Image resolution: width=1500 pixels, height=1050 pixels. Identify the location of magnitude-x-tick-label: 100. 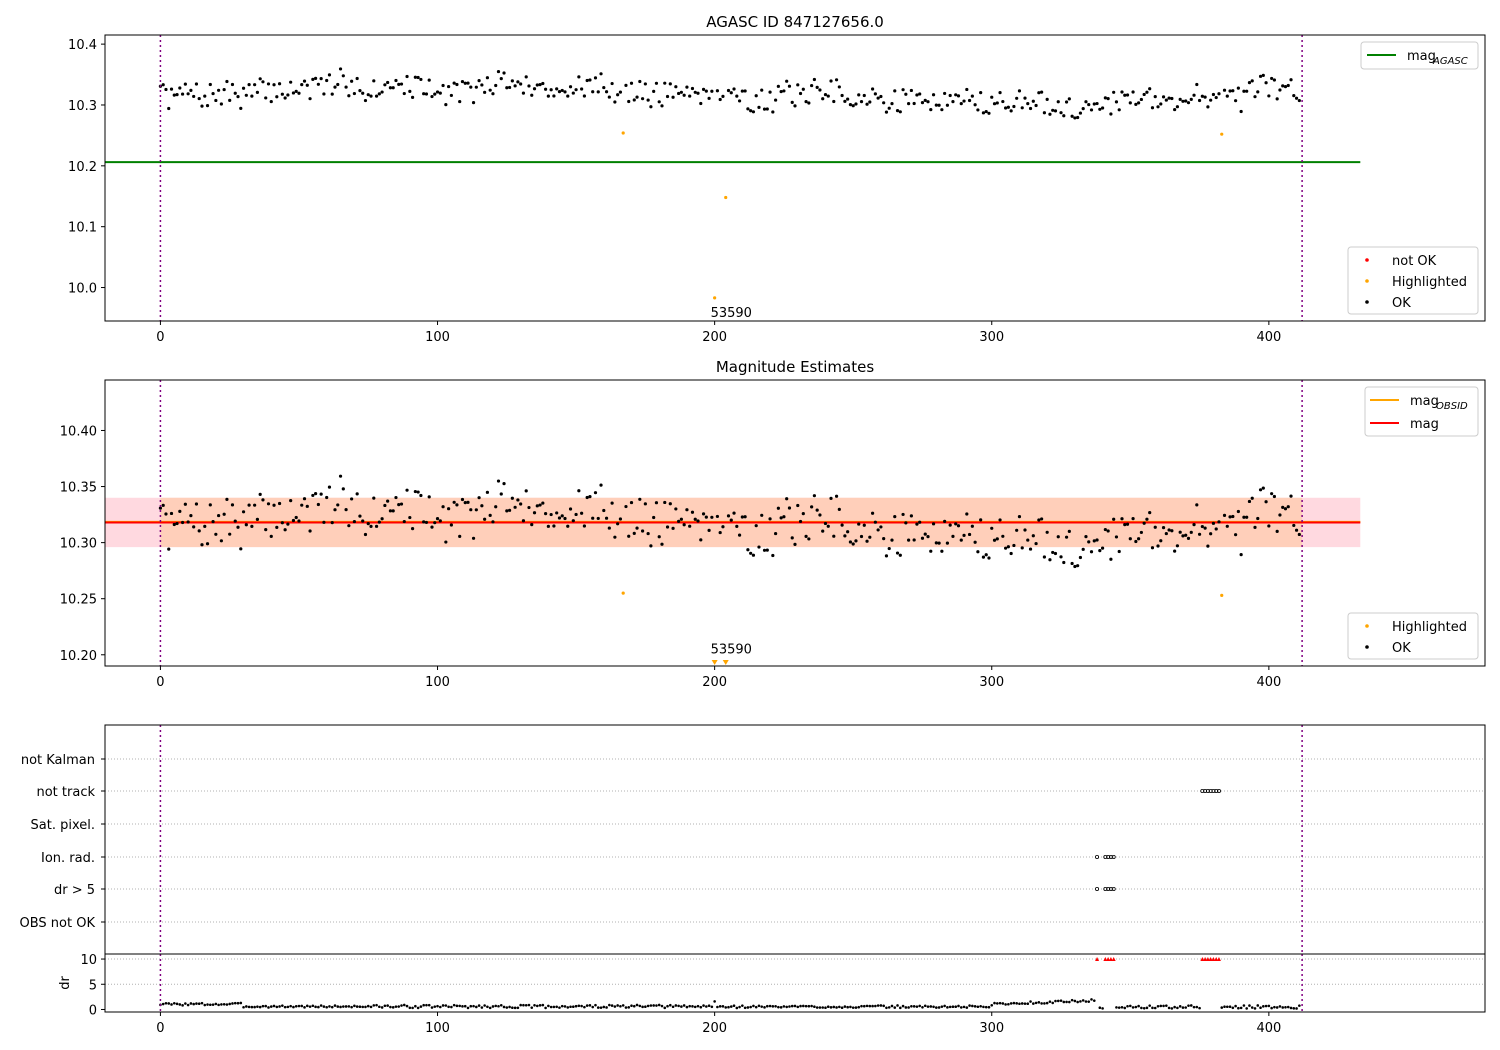
(437, 682).